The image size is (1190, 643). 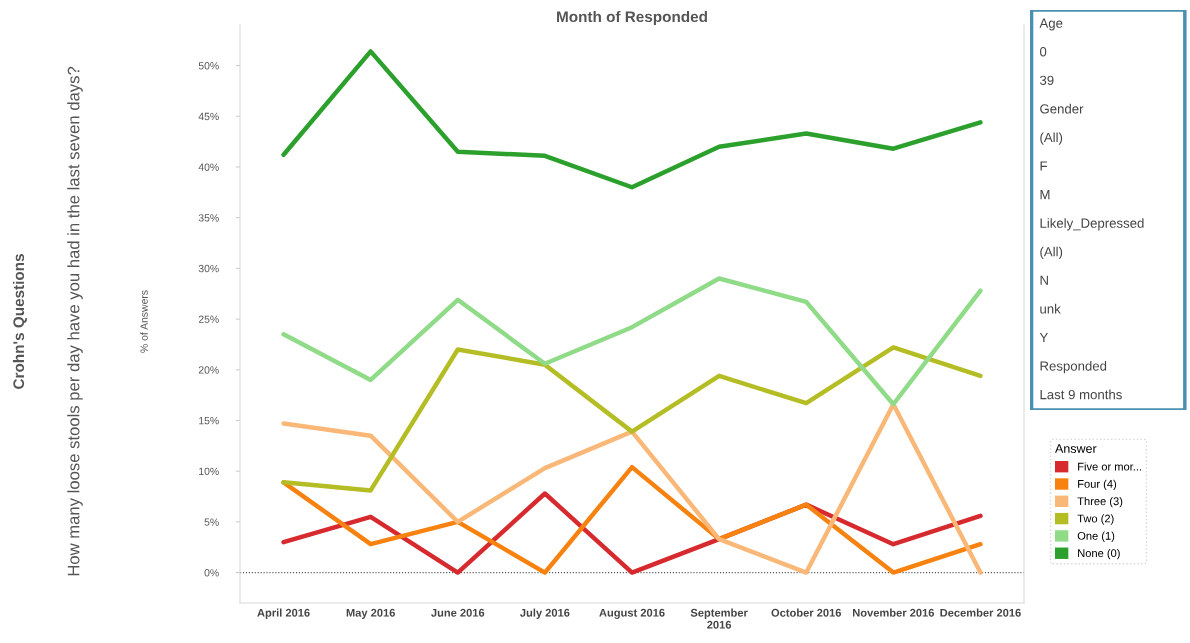 I want to click on text: Gender, so click(x=1062, y=108).